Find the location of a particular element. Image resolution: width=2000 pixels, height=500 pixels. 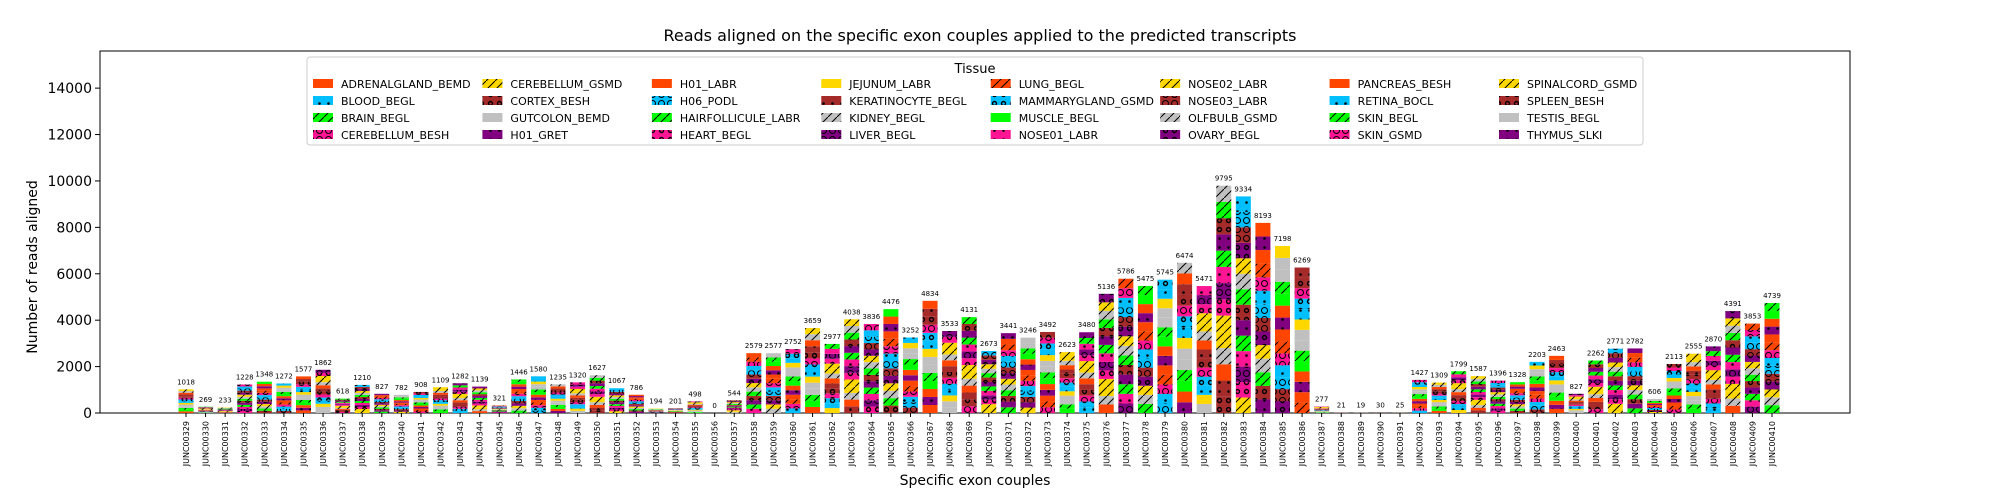

legend-label: OLFBULB_GSMD is located at coordinates (1232, 118).